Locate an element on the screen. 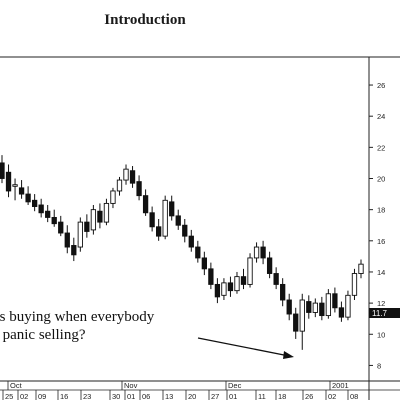 The image size is (400, 400). x-tick-label: 18 is located at coordinates (282, 396).